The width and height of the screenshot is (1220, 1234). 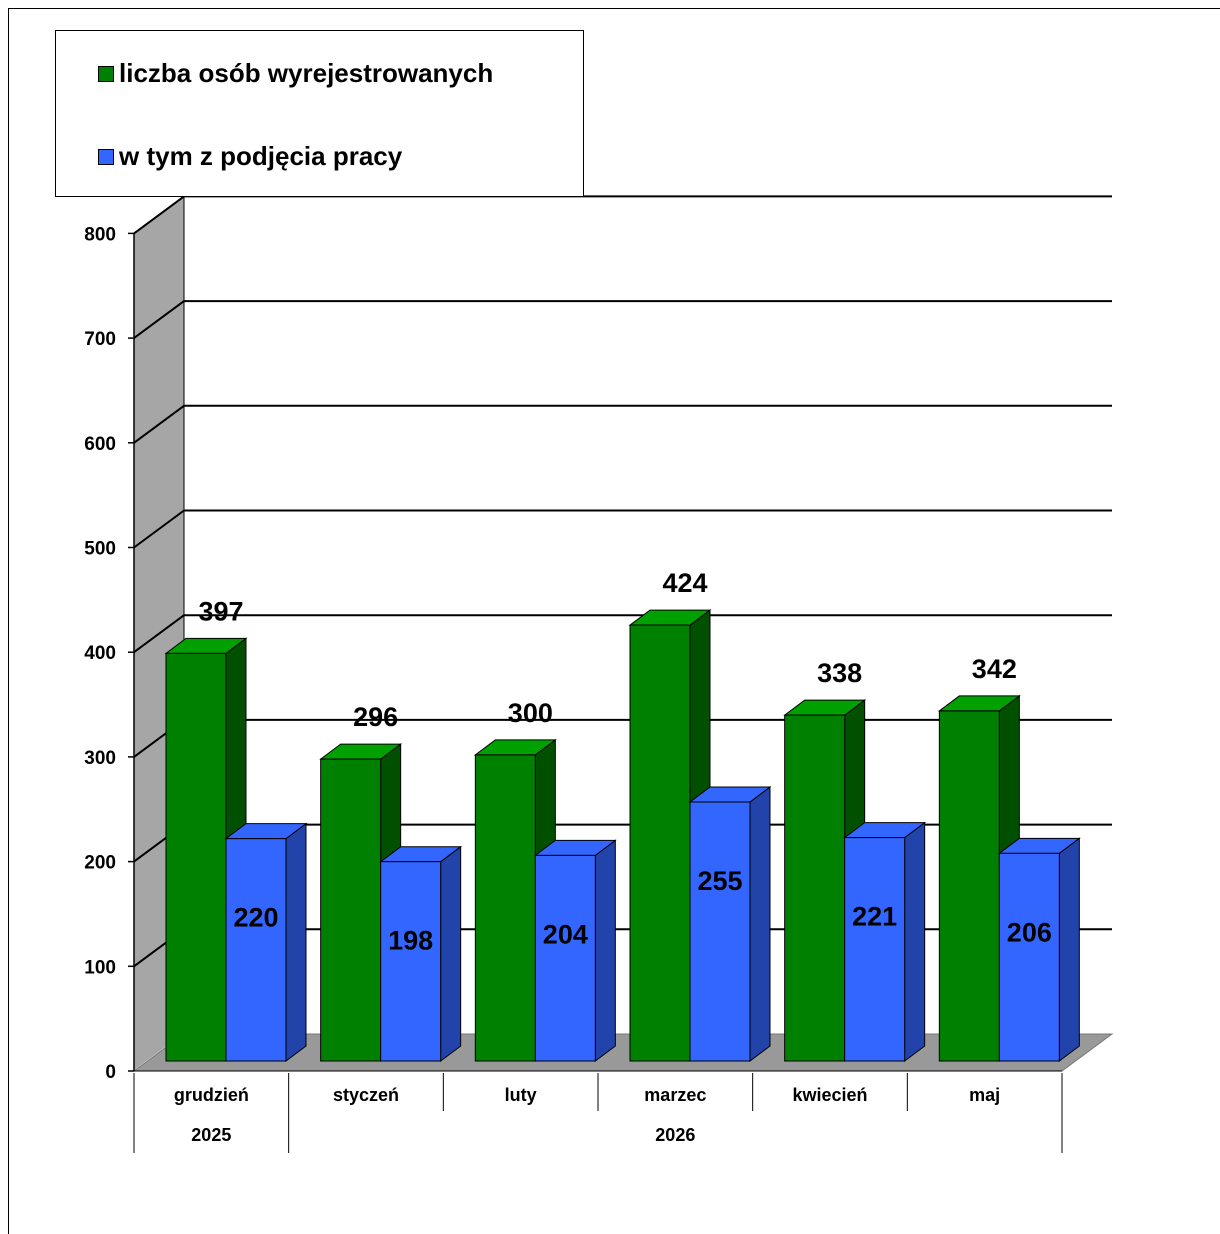 What do you see at coordinates (220, 611) in the screenshot?
I see `data-label: 397` at bounding box center [220, 611].